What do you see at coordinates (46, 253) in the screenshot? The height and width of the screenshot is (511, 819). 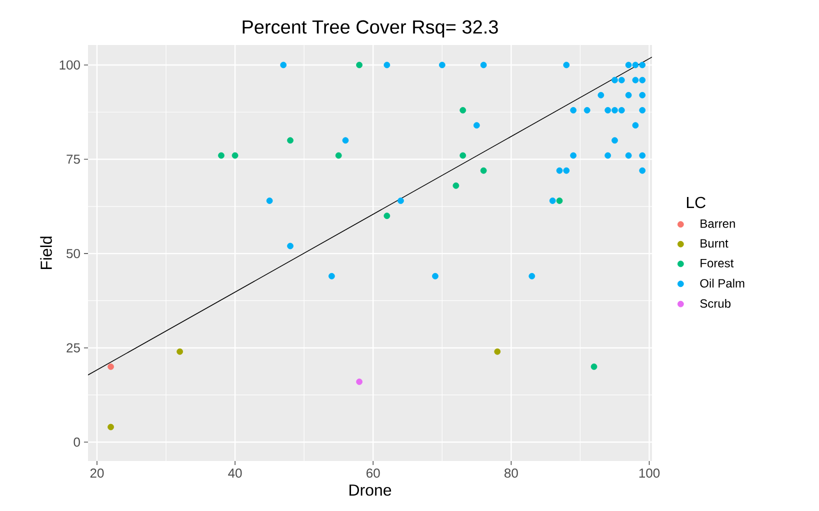 I see `y-axis-title: Field` at bounding box center [46, 253].